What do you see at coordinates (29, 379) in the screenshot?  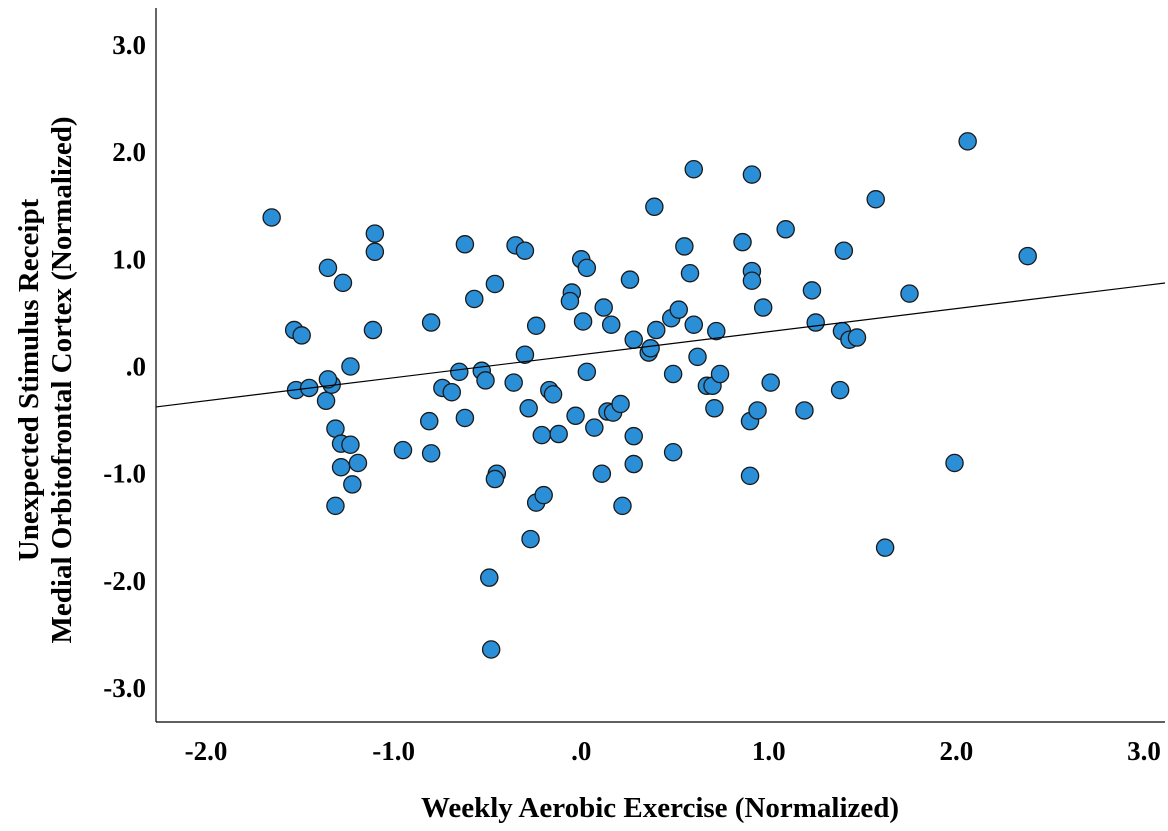 I see `y-axis-title-line-1: Unexpected Stimulus Receipt` at bounding box center [29, 379].